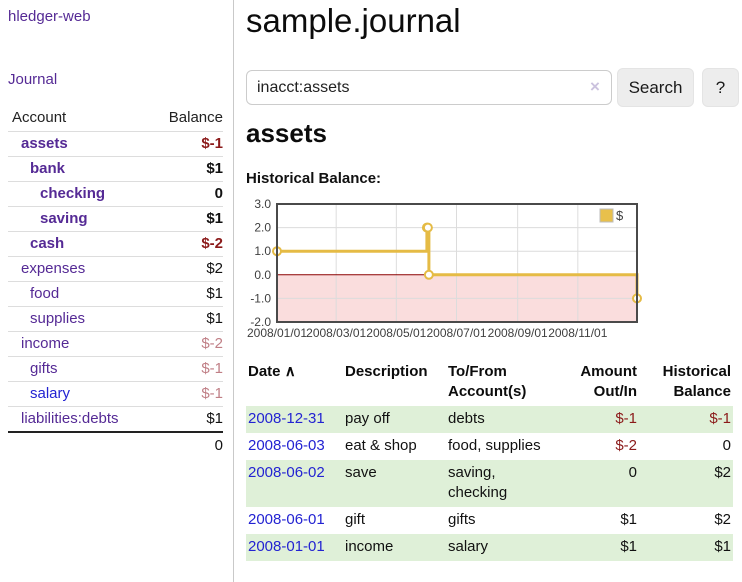  What do you see at coordinates (489, 520) in the screenshot?
I see `transaction-row: 2008-06-01 gift gifts $1 $2` at bounding box center [489, 520].